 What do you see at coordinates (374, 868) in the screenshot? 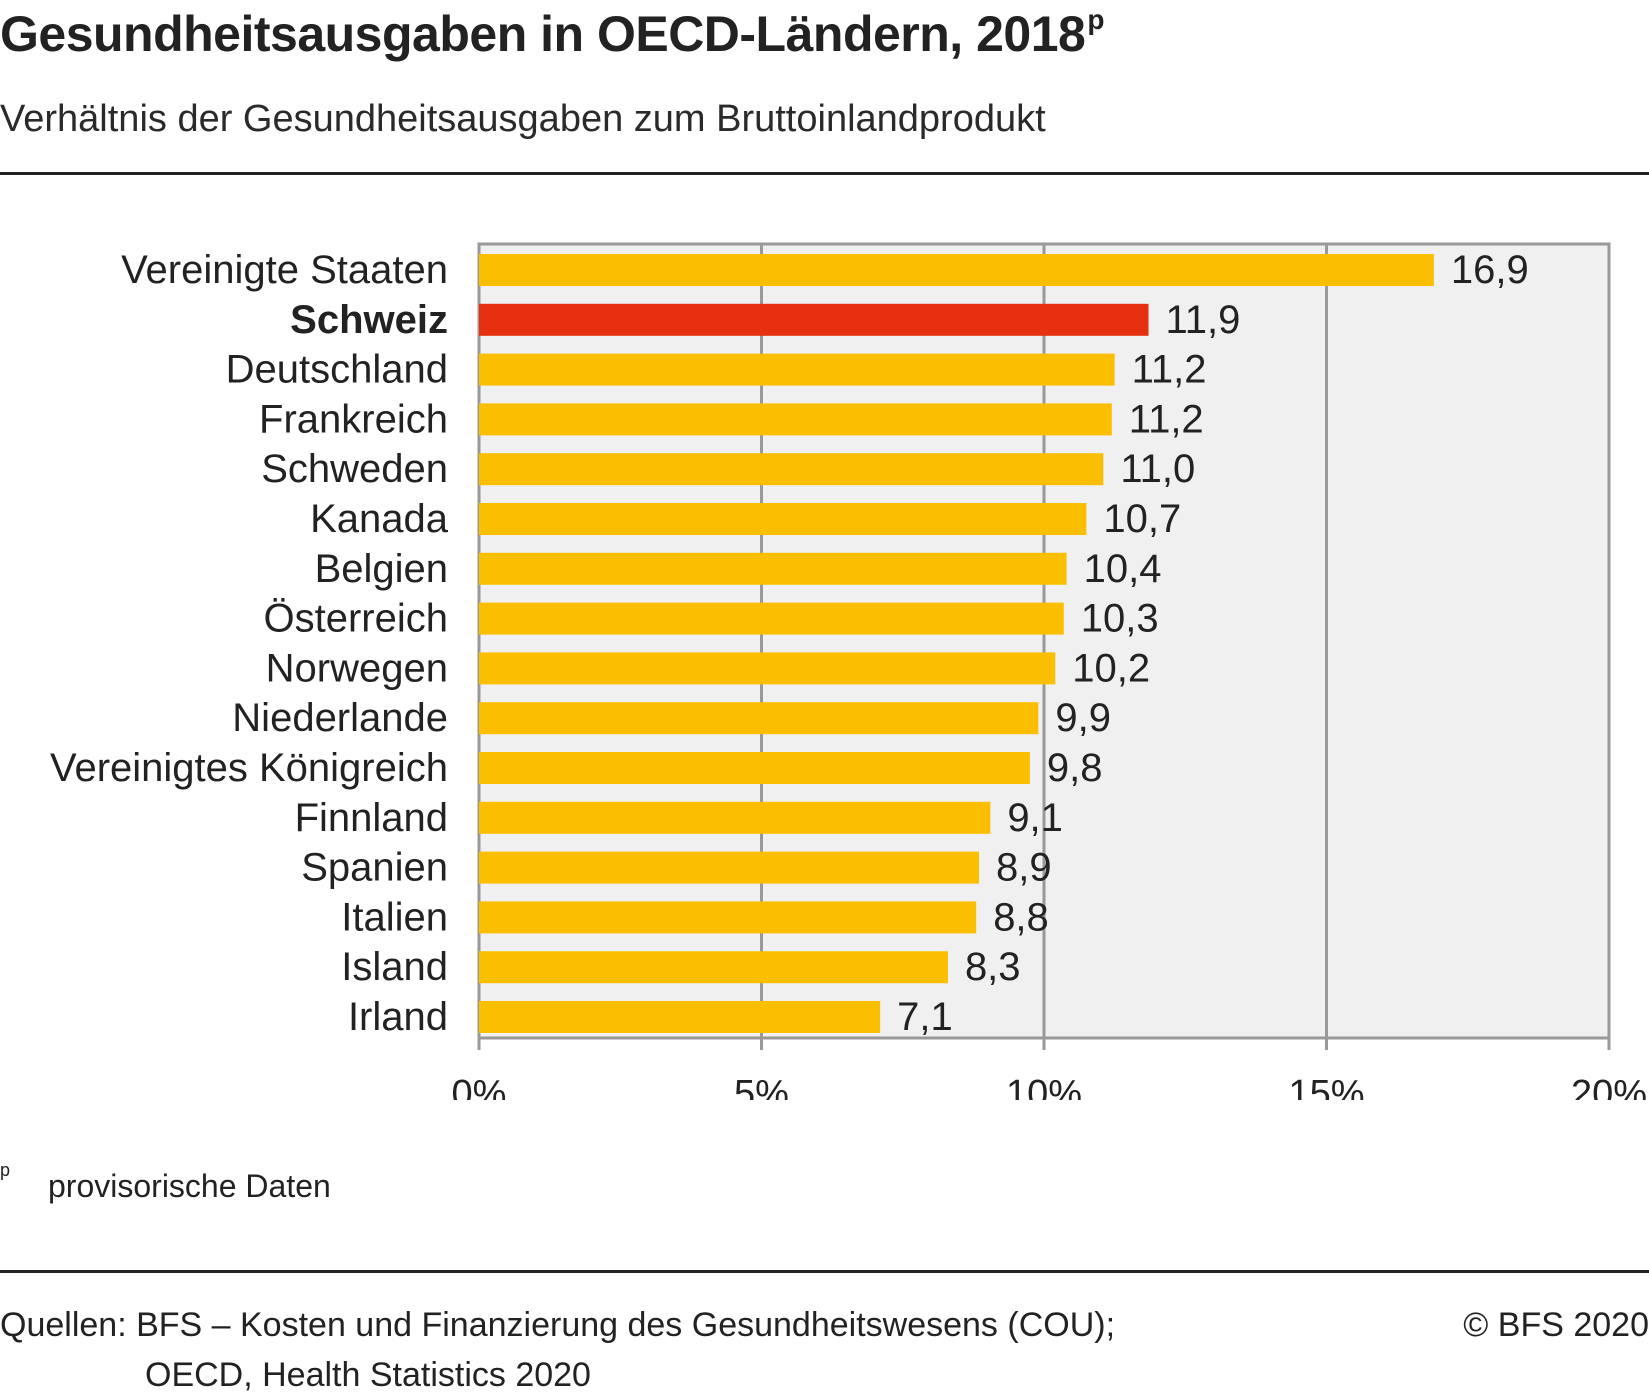
I see `category-label: Spanien` at bounding box center [374, 868].